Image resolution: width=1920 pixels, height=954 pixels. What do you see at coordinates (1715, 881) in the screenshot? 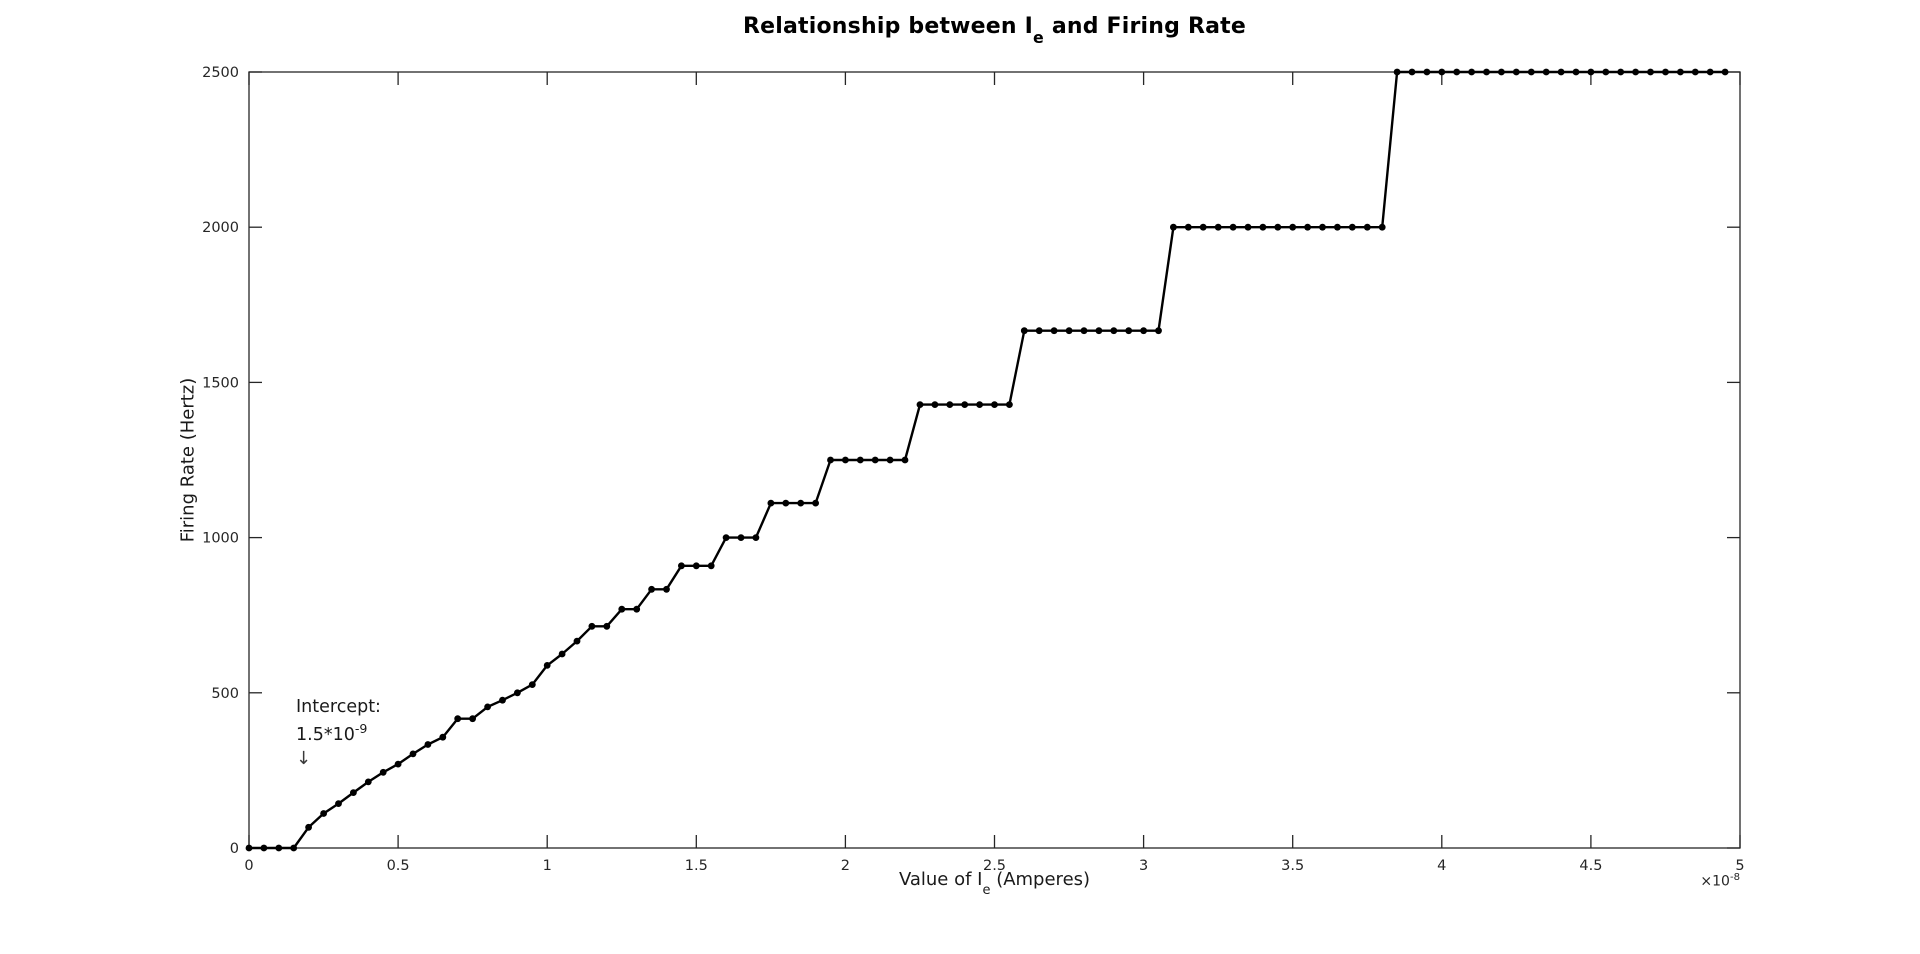
I see `offset-base: ×10` at bounding box center [1715, 881].